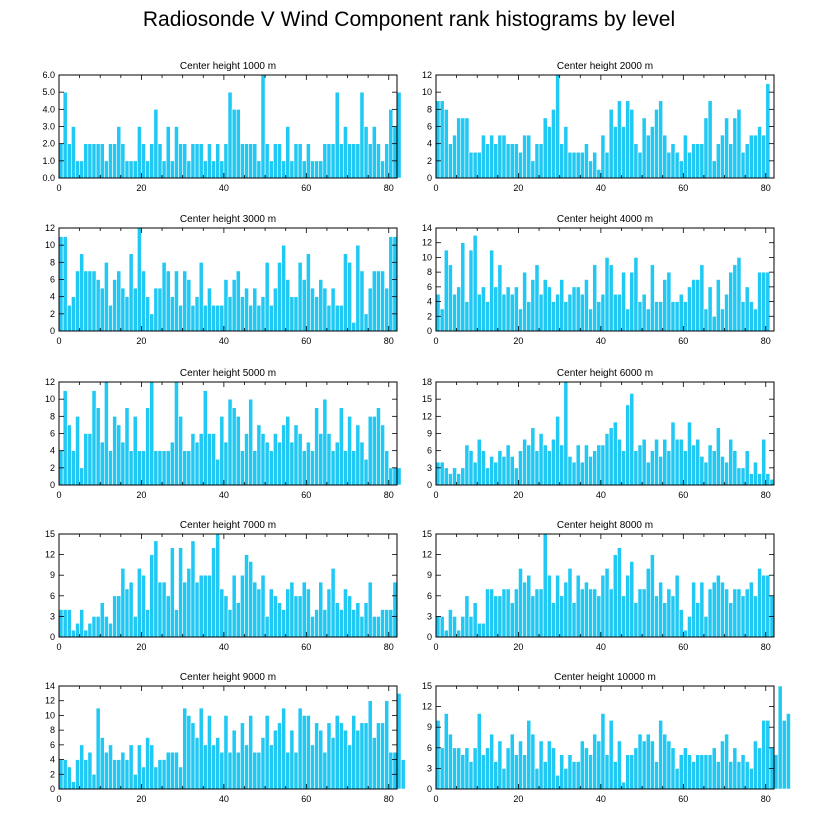 This screenshot has width=818, height=824. What do you see at coordinates (429, 748) in the screenshot?
I see `y-tick-label: 6` at bounding box center [429, 748].